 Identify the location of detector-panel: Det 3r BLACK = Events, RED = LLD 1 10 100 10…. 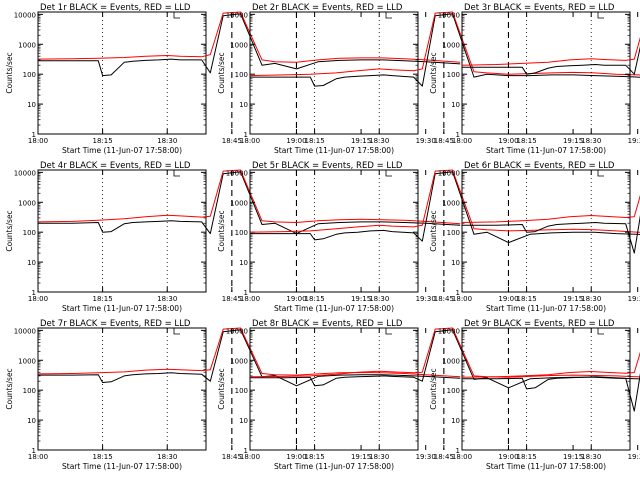
(534, 79).